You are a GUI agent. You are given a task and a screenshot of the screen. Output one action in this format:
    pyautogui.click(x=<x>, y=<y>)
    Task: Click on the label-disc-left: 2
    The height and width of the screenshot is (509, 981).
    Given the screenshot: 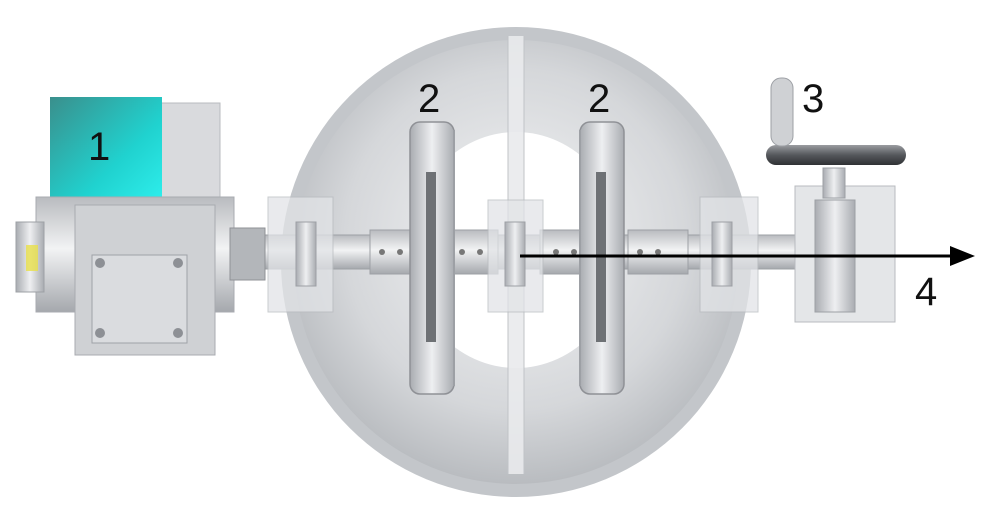 What is the action you would take?
    pyautogui.click(x=429, y=99)
    